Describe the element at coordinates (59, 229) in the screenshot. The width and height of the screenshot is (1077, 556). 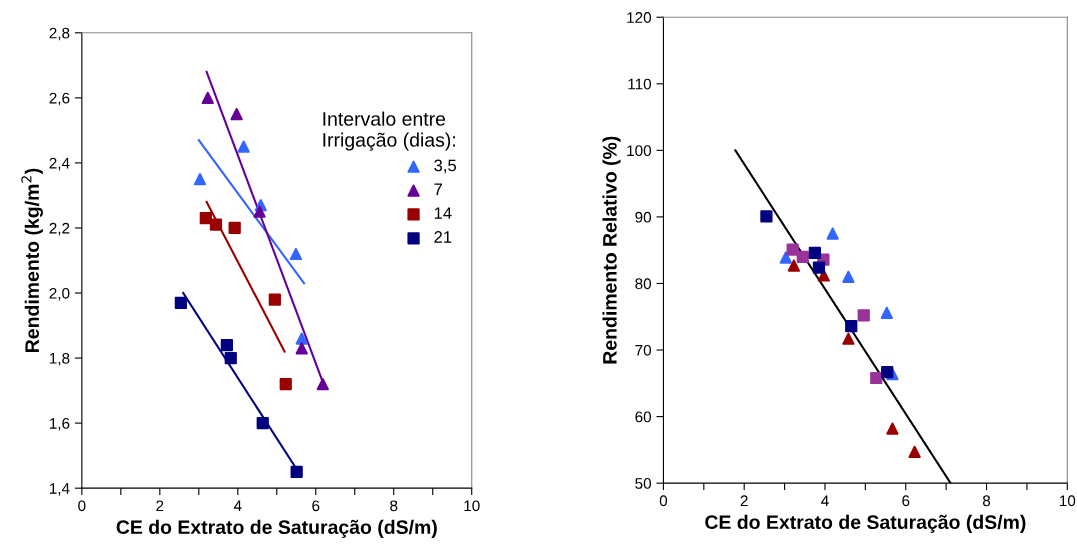
I see `y-tick-label: 2,2` at that location.